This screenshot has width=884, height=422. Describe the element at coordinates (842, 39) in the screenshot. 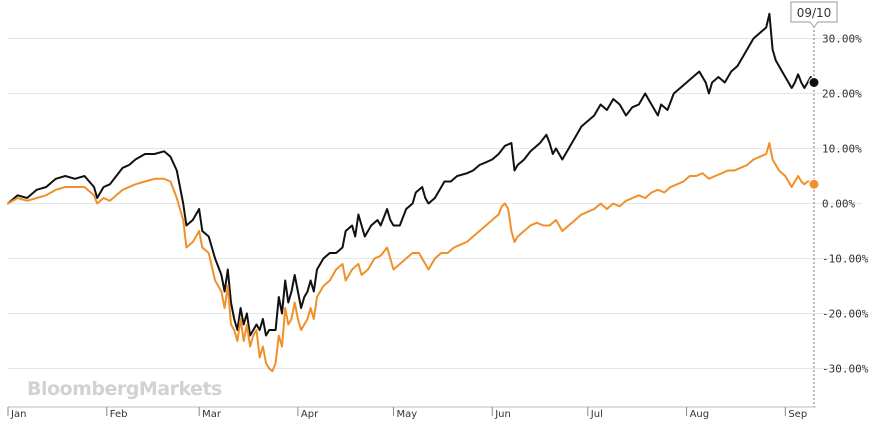

I see `y-tick-label: 30.00%` at that location.